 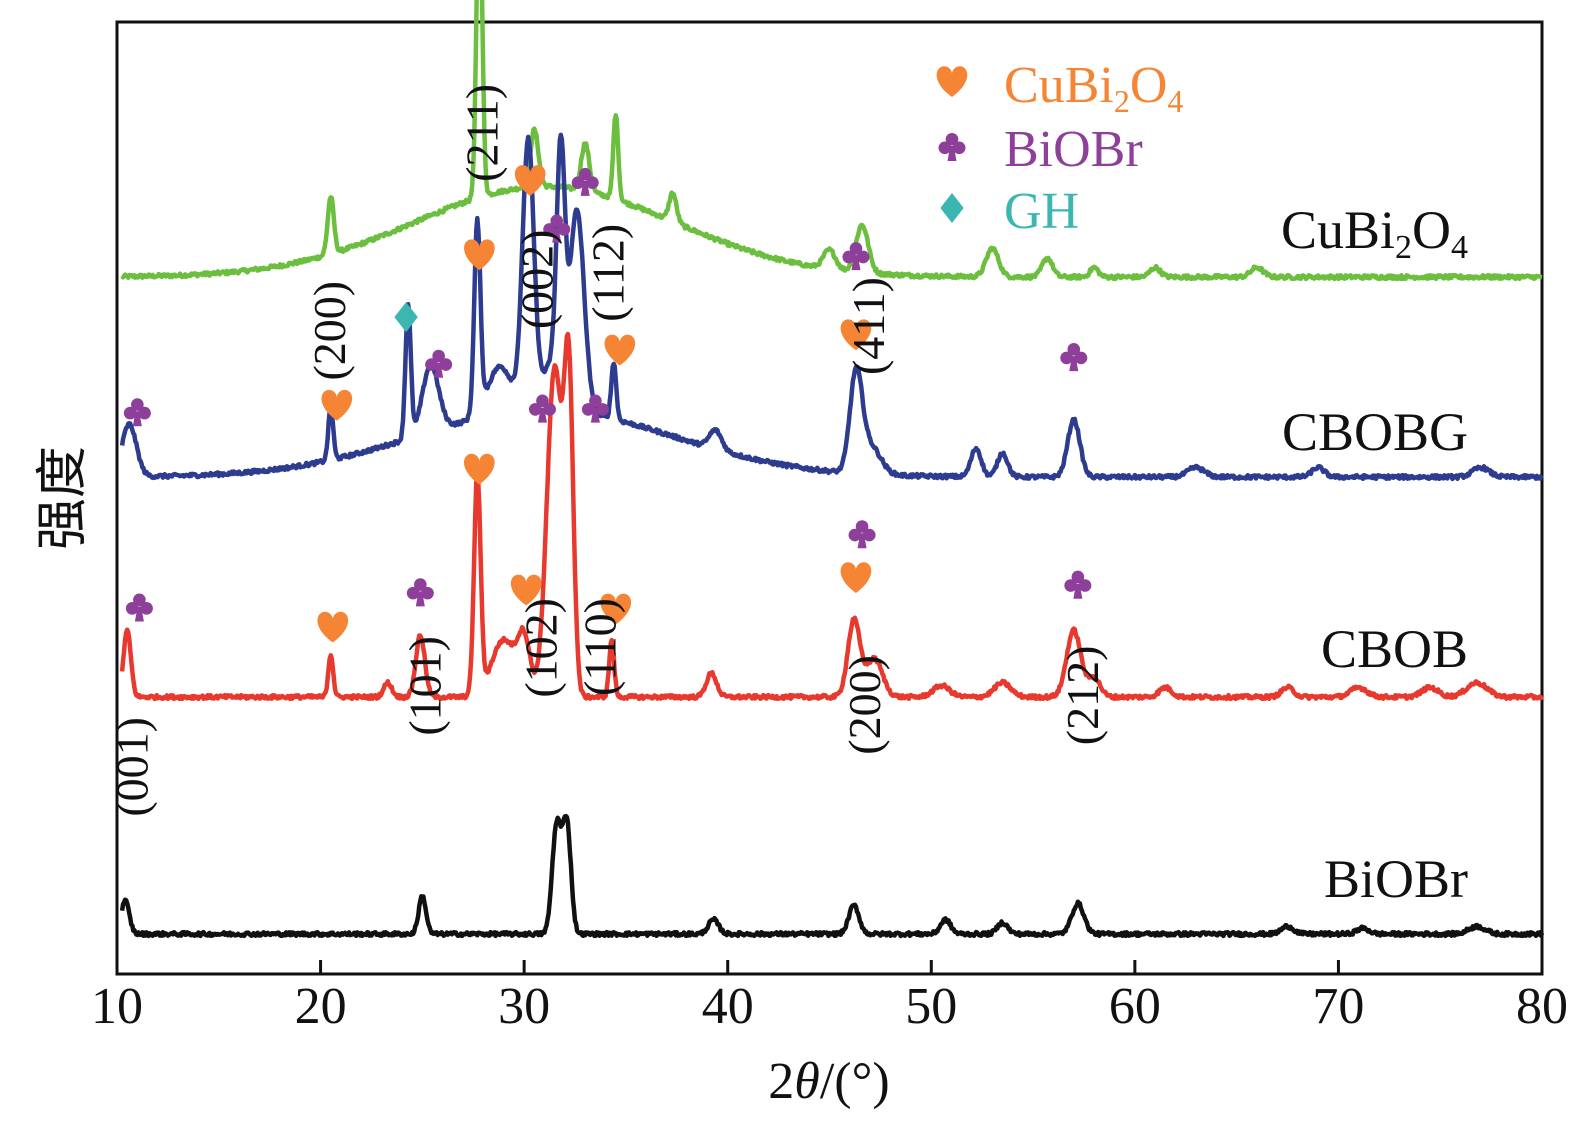 What do you see at coordinates (63, 498) in the screenshot?
I see `y-axis-title: 强度` at bounding box center [63, 498].